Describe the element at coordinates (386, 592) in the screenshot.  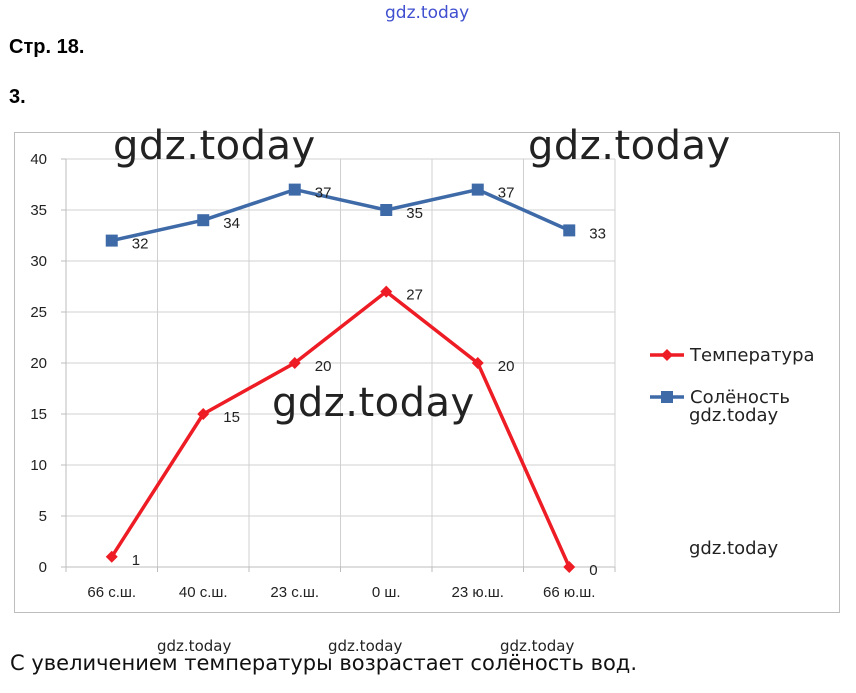
I see `x-tick-label: 0 ш.` at that location.